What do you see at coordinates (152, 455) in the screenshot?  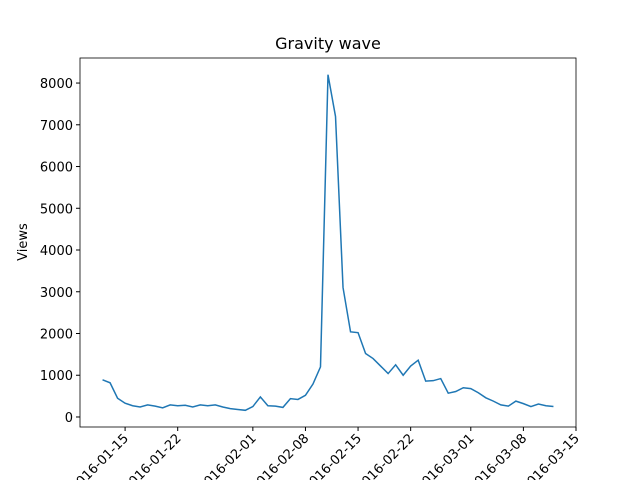 I see `x-tick-label: 2016-01-22` at bounding box center [152, 455].